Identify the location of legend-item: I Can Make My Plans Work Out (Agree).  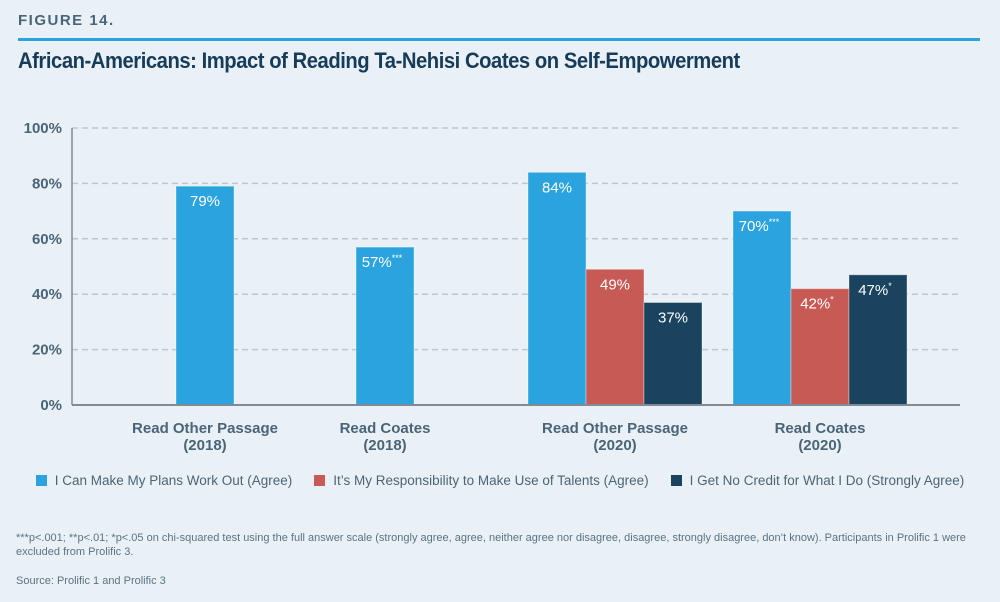
(164, 480).